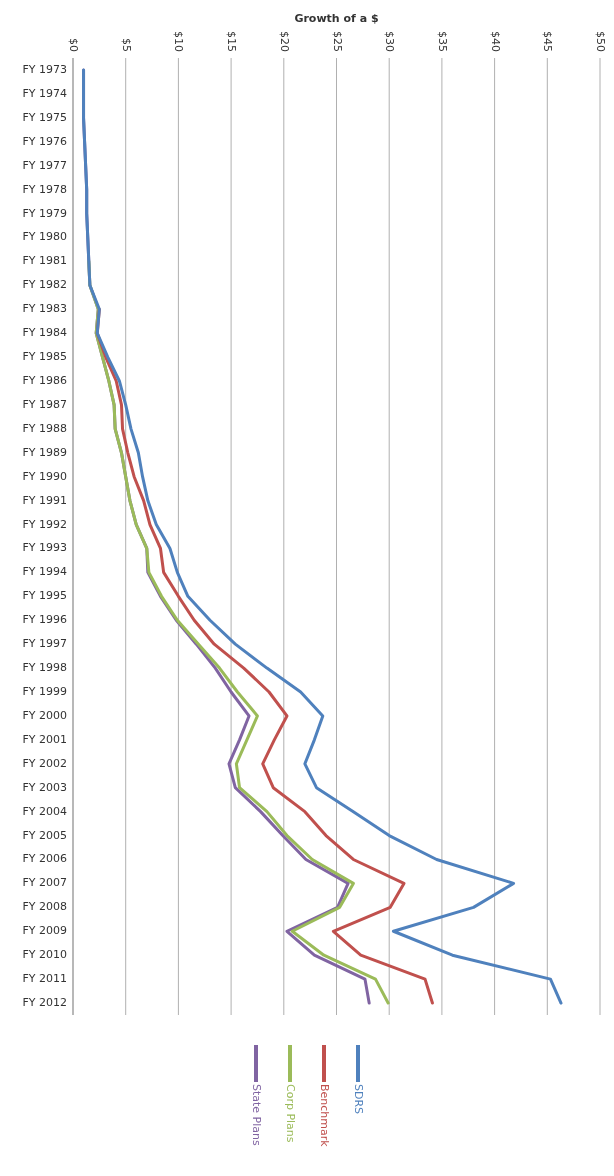 This screenshot has width=614, height=1176. I want to click on y-tick-label: FY 2005, so click(44, 835).